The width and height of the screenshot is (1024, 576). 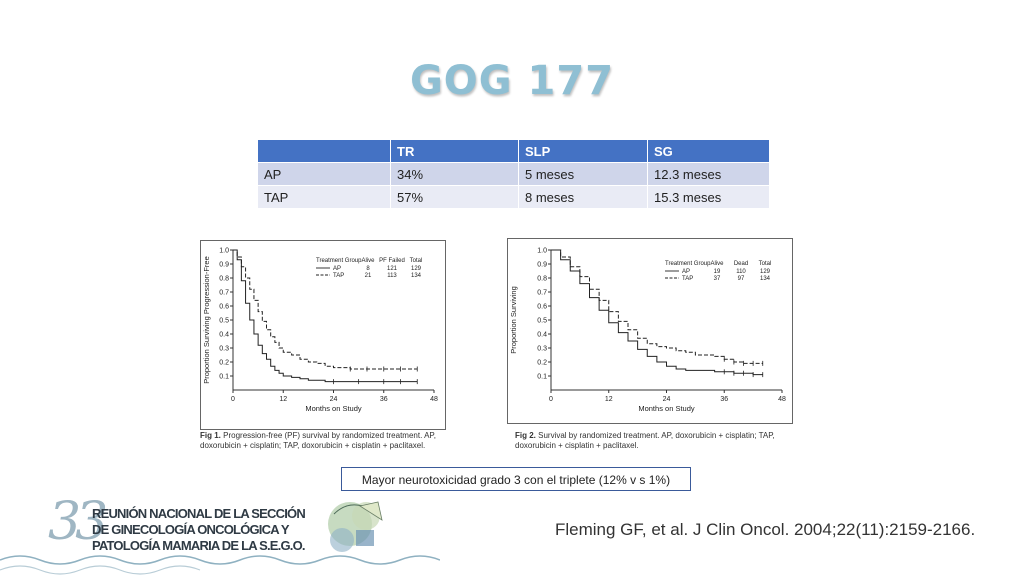 What do you see at coordinates (78, 522) in the screenshot?
I see `logo-number: 33` at bounding box center [78, 522].